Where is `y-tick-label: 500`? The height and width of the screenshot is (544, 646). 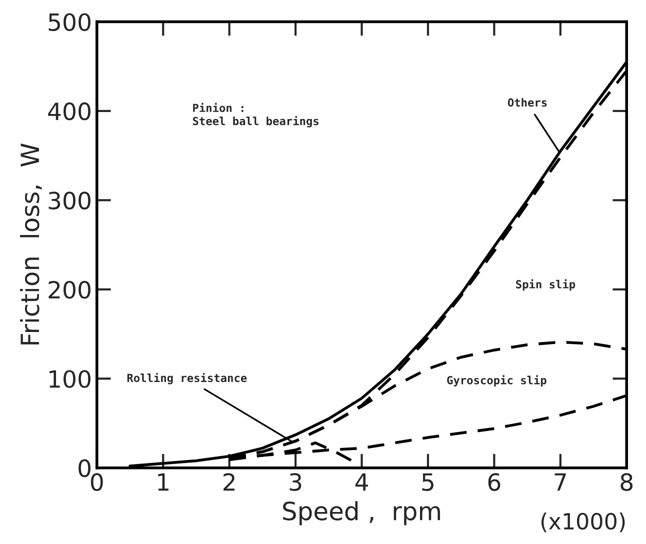
y-tick-label: 500 is located at coordinates (69, 22).